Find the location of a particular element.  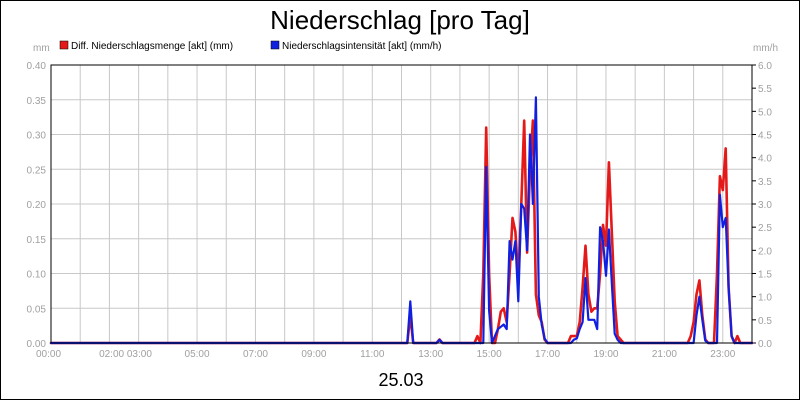

x-tick-label: 09:00 is located at coordinates (313, 354).